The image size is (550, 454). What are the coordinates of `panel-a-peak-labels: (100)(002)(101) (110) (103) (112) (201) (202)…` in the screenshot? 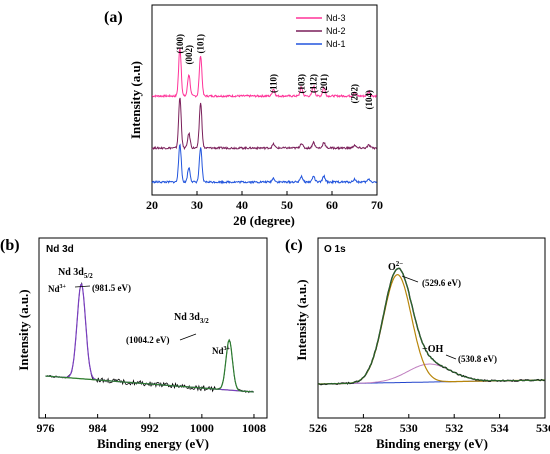 It's located at (274, 72).